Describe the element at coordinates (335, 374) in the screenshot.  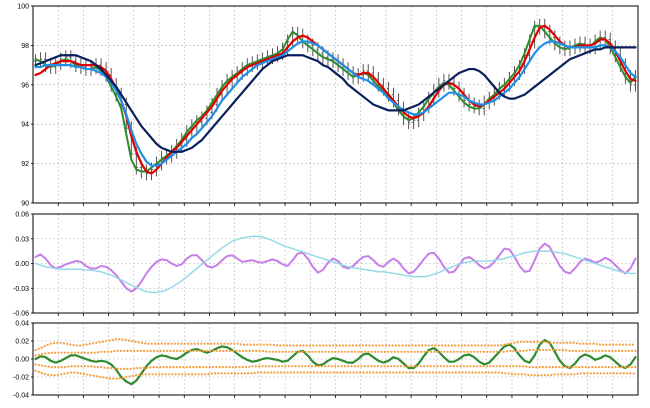
I see `series-band_lower` at that location.